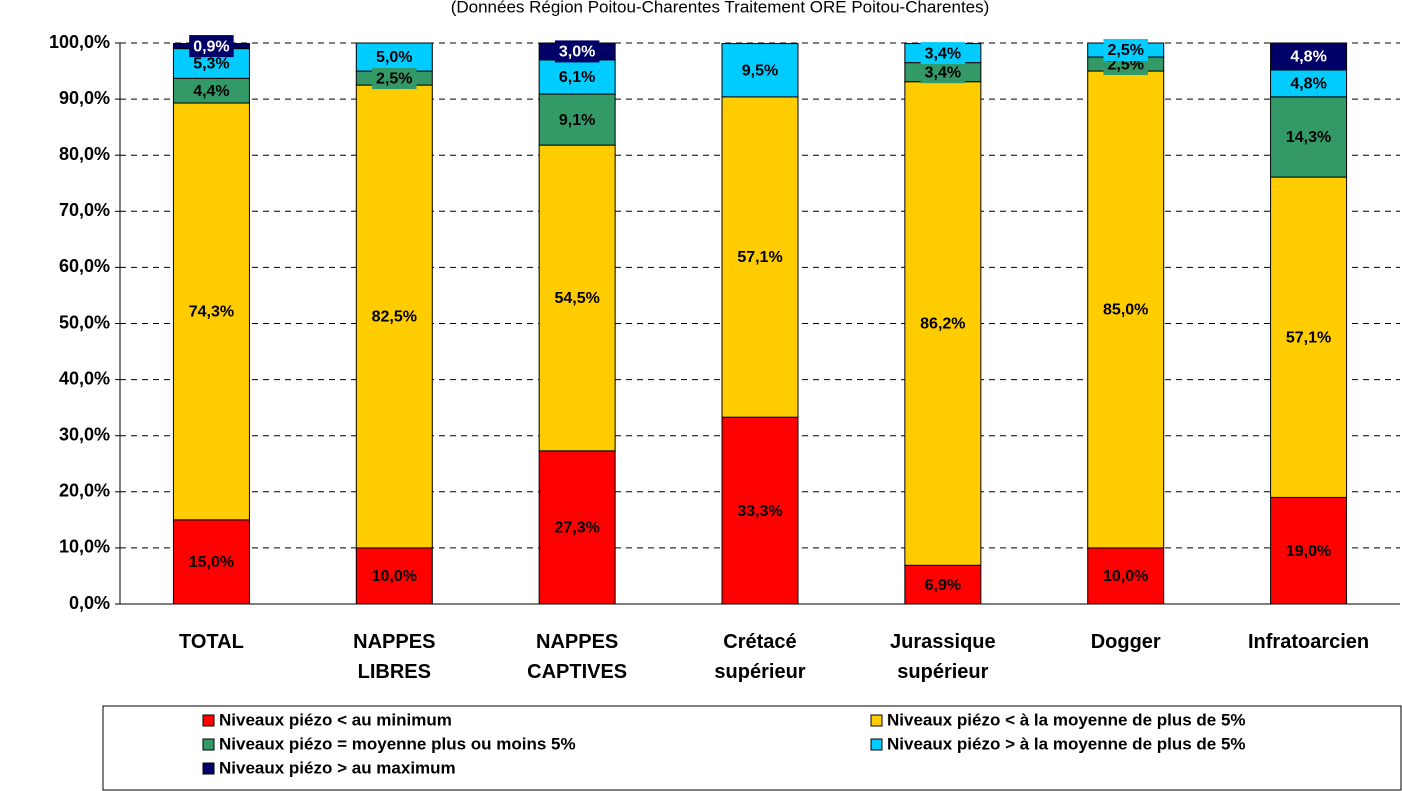 The image size is (1402, 791). I want to click on value-label: 6,9%, so click(943, 585).